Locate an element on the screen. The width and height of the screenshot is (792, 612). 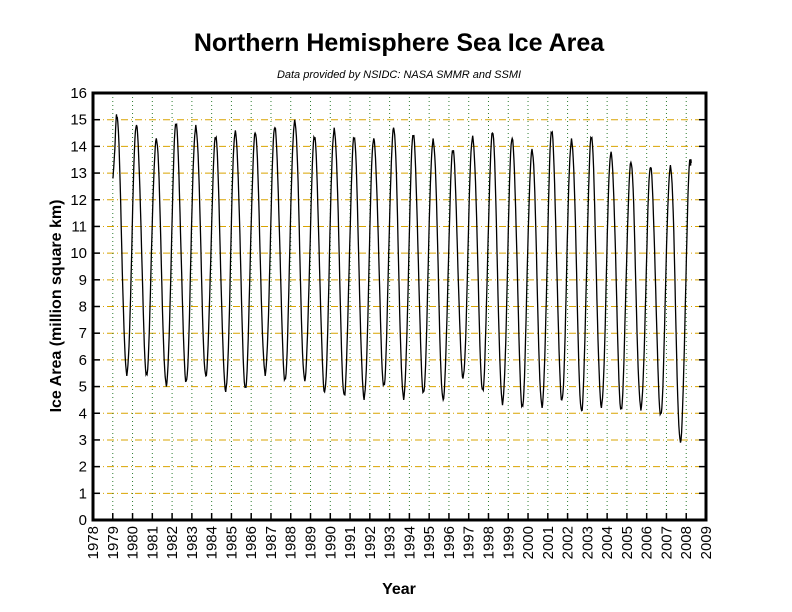
x-tick-label: 1985 is located at coordinates (231, 542).